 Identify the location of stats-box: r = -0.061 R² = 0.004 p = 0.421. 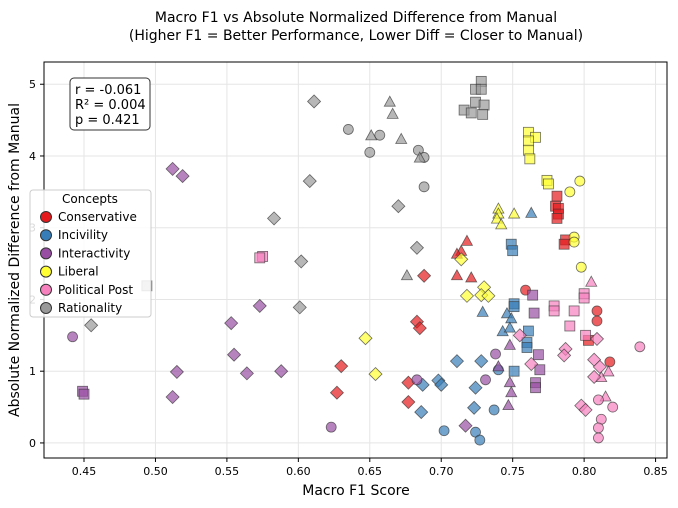
(110, 104).